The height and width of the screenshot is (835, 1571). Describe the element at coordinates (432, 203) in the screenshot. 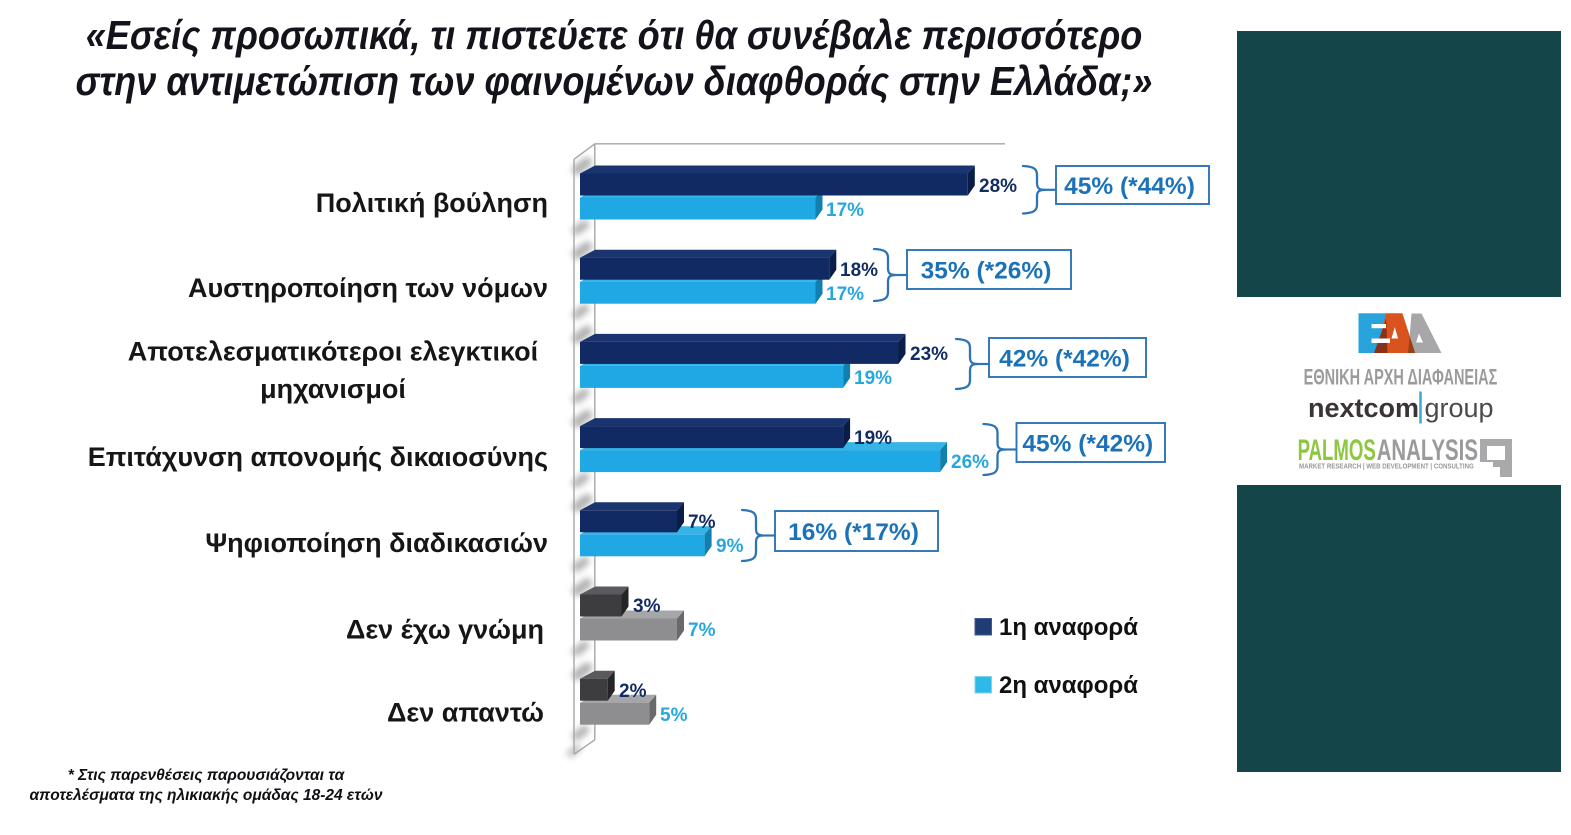

I see `svg-text: Πολιτική βούληση` at that location.